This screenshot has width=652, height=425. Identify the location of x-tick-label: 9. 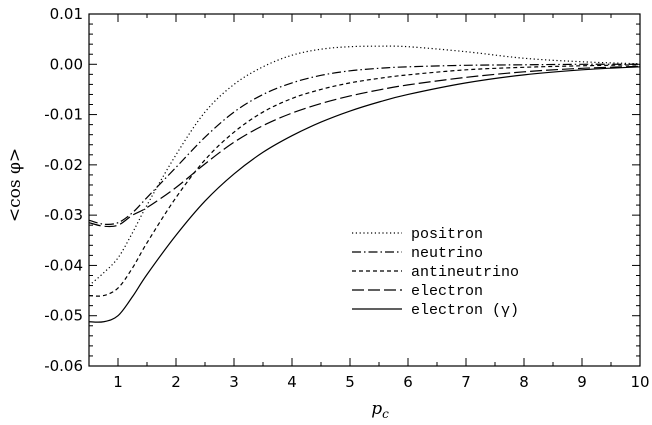
(582, 382).